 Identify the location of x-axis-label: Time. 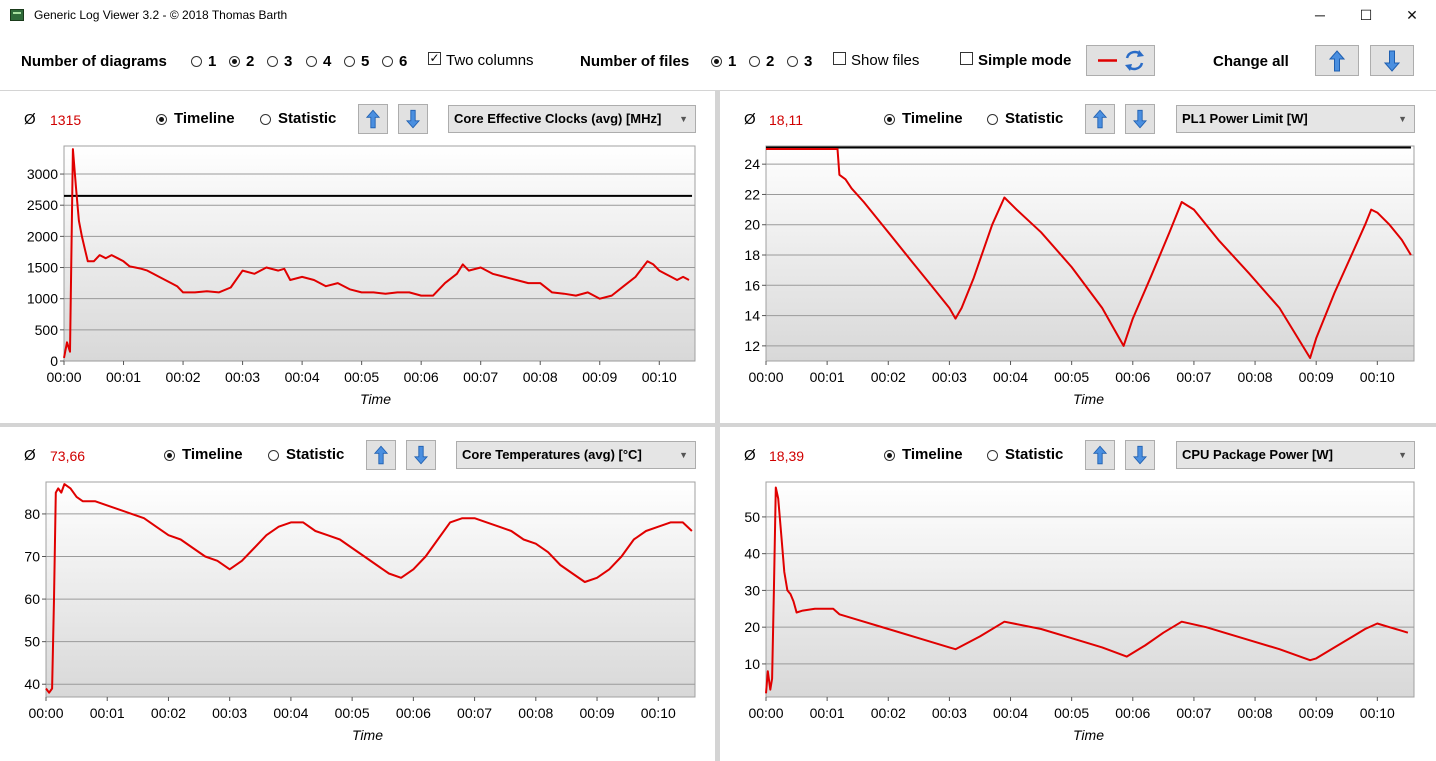
(375, 399).